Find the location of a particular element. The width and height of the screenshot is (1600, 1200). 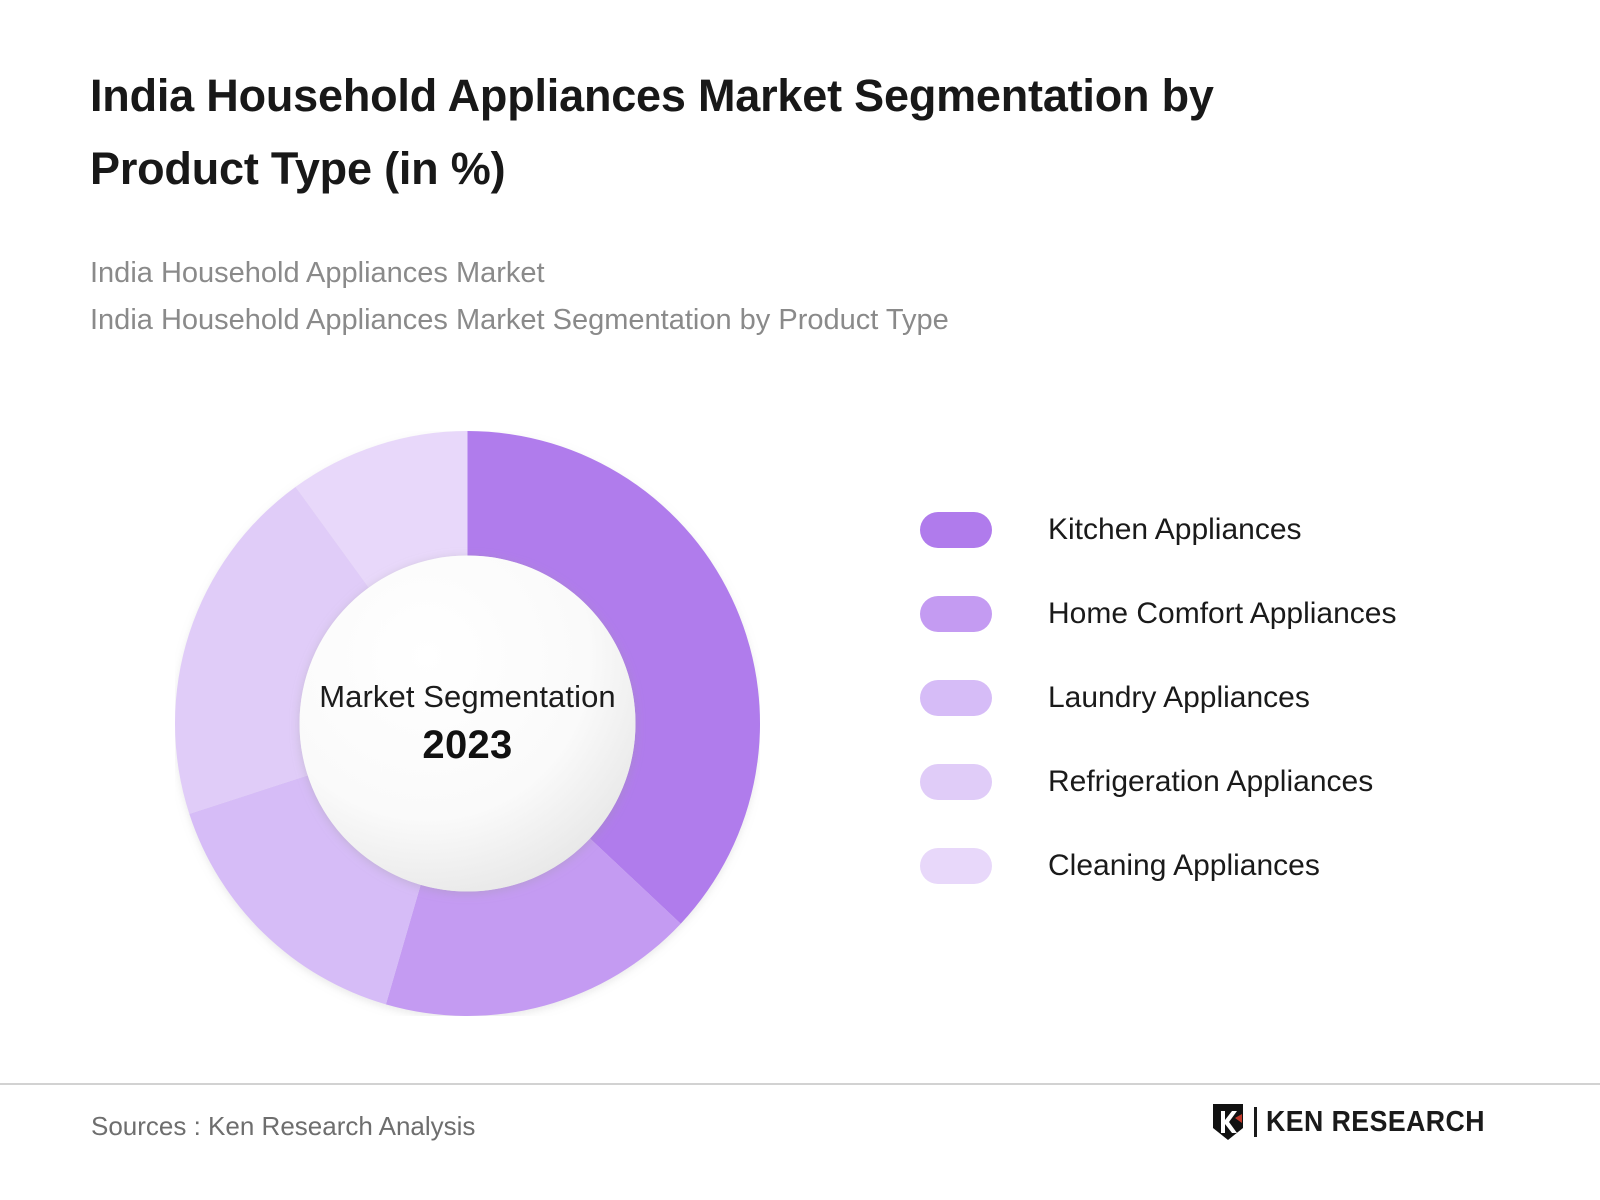

legend-label: Home Comfort Appliances is located at coordinates (1222, 613).